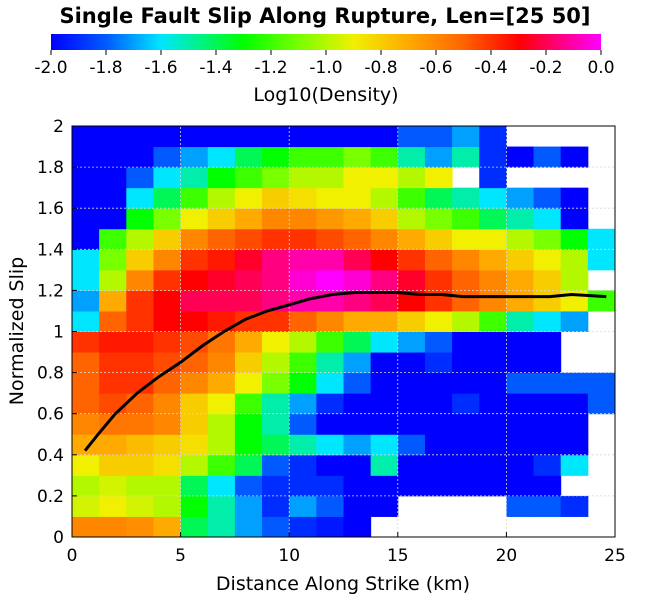 The image size is (650, 605). What do you see at coordinates (343, 584) in the screenshot?
I see `x-axis-label: Distance Along Strike (km)` at bounding box center [343, 584].